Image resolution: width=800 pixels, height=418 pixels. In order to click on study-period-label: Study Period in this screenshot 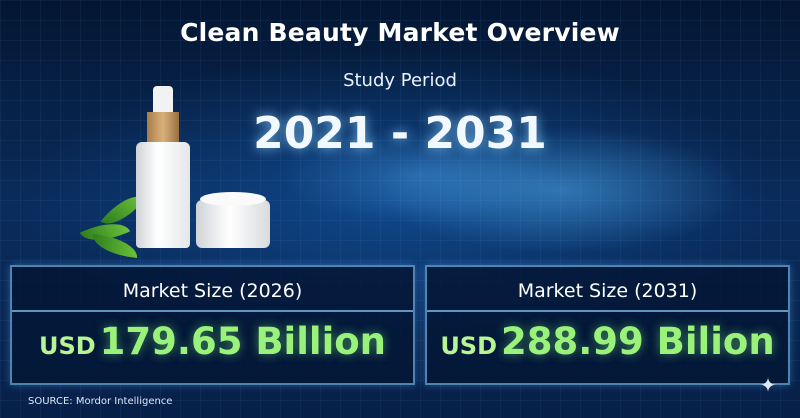, I will do `click(400, 80)`.